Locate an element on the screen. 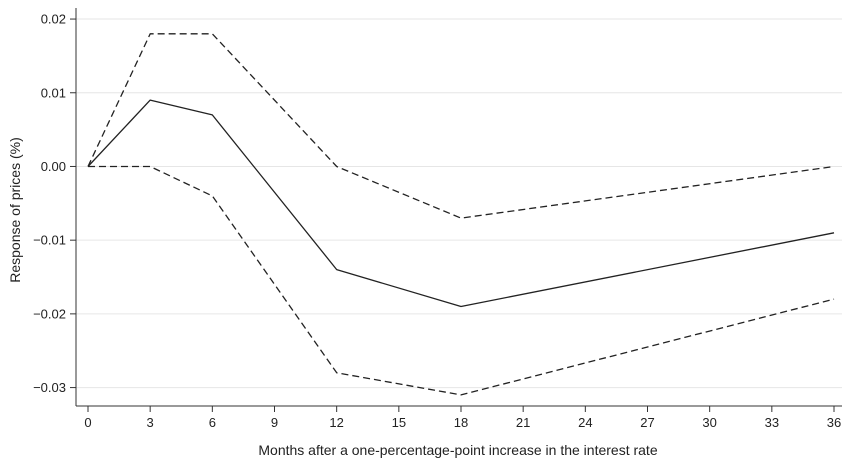 Image resolution: width=864 pixels, height=466 pixels. x-tick-label: 3 is located at coordinates (150, 422).